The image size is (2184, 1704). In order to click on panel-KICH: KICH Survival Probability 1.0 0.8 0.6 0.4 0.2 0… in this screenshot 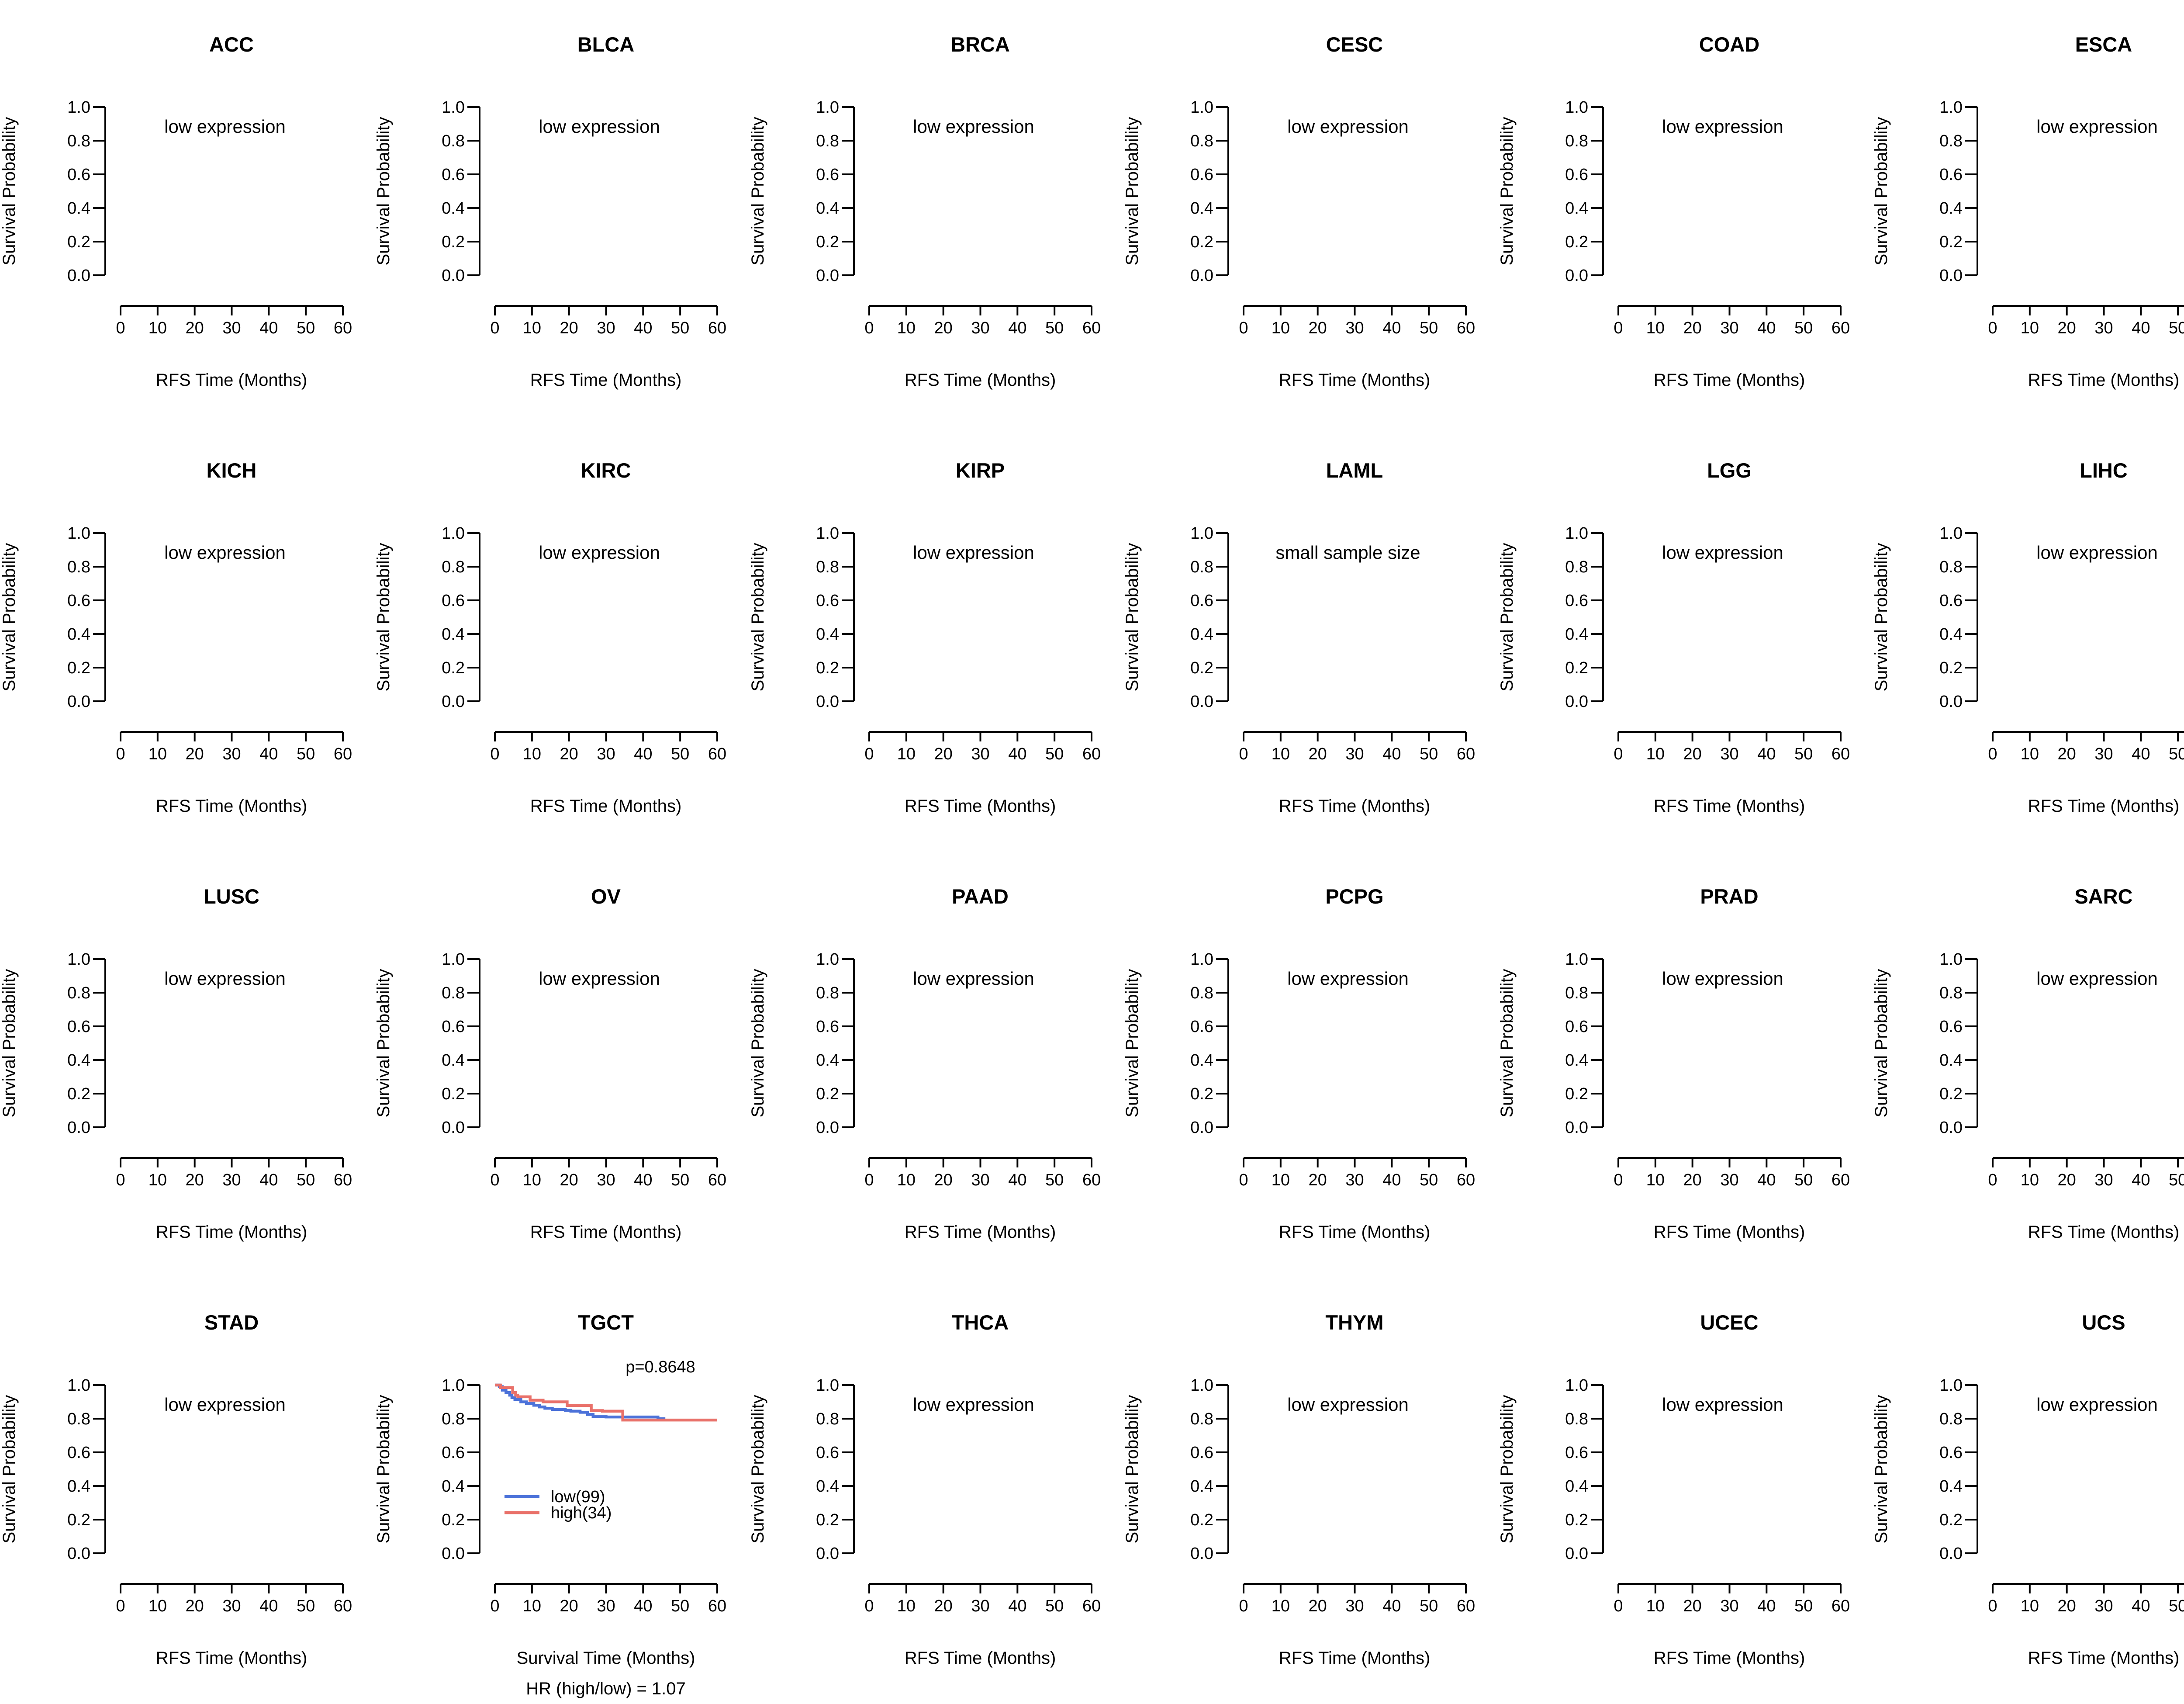, I will do `click(187, 639)`.